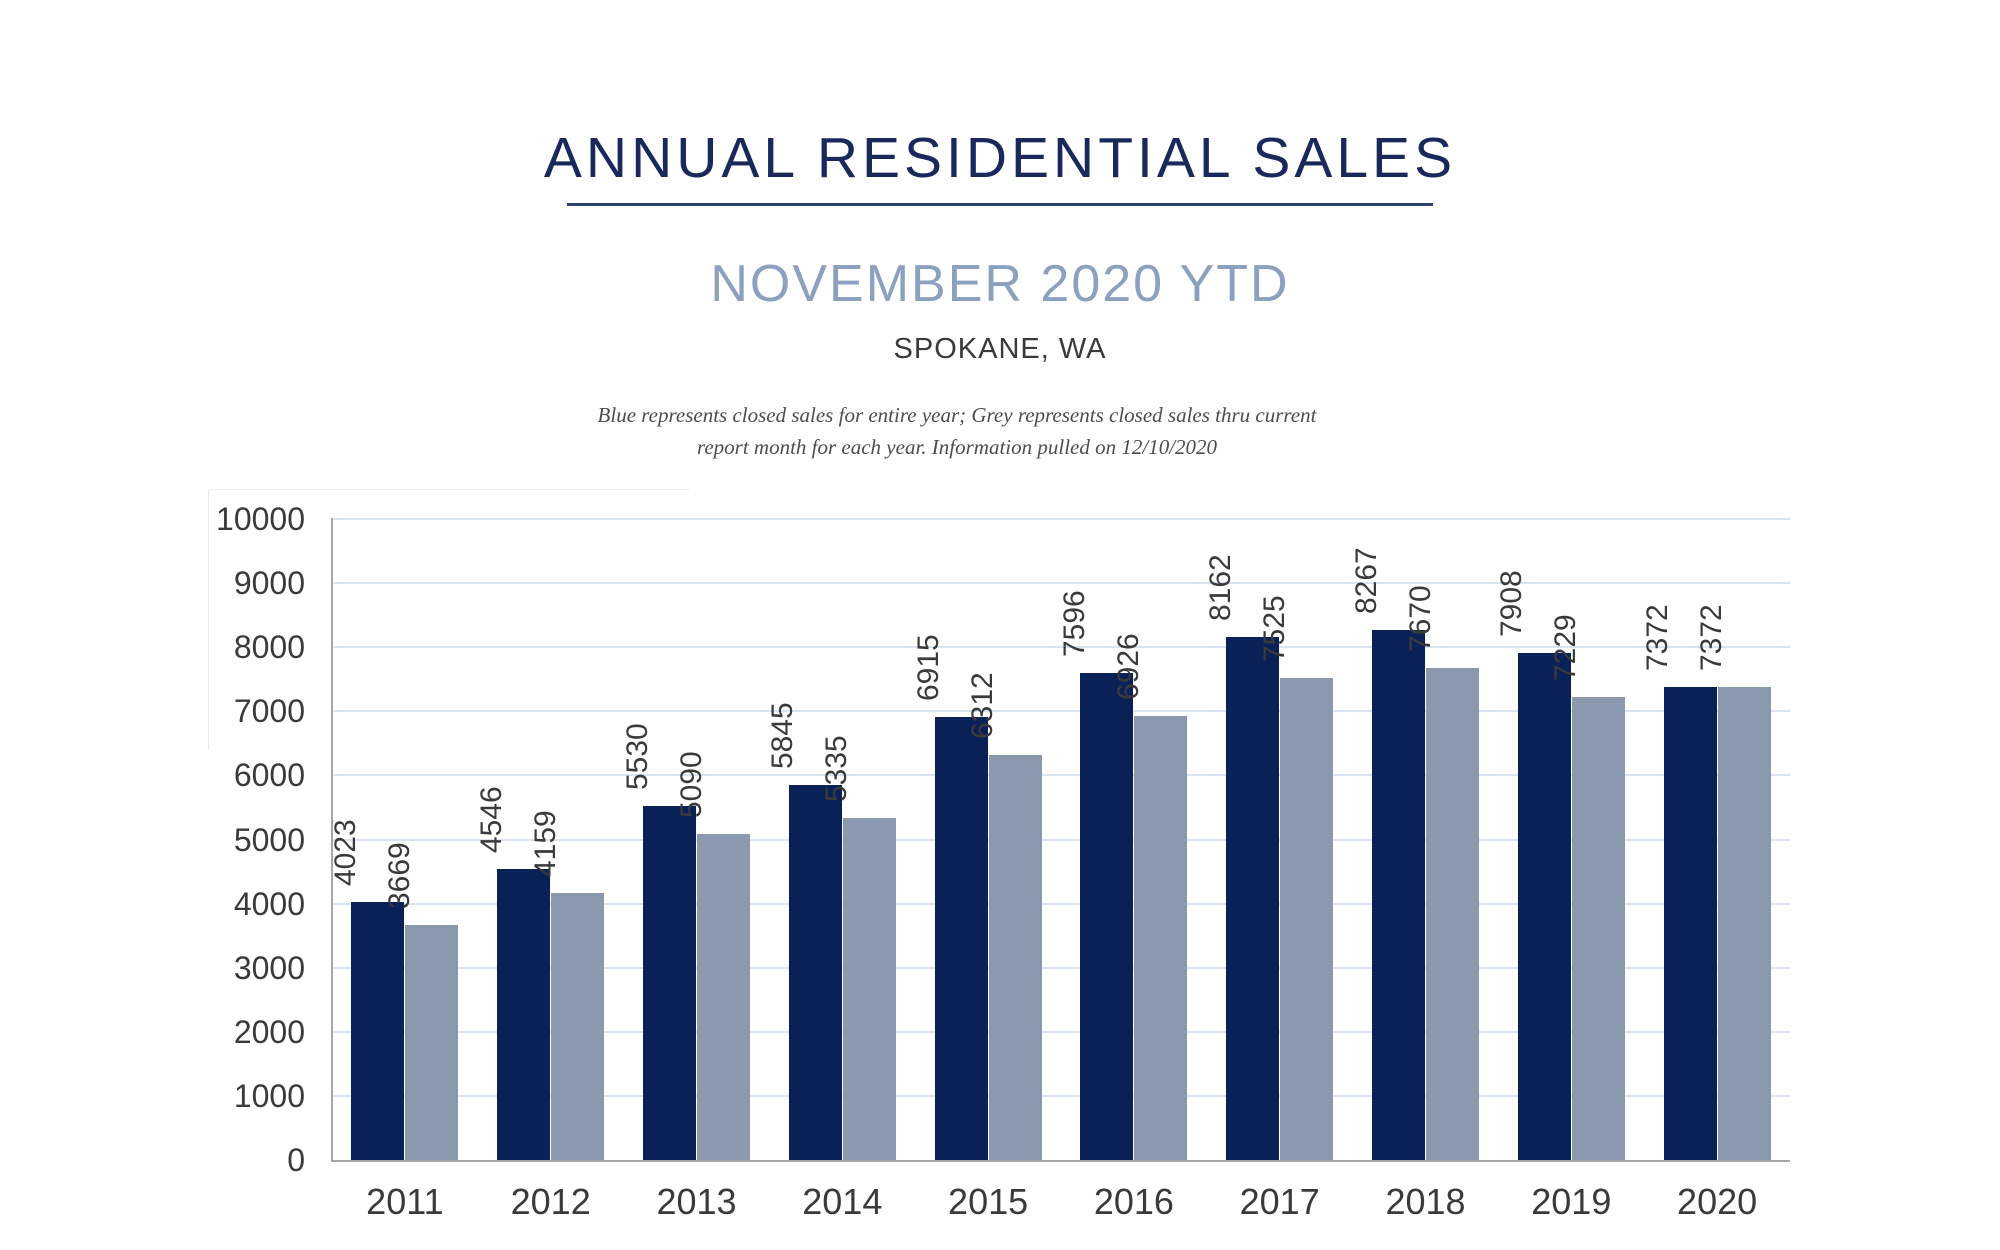 This screenshot has height=1250, width=2000. Describe the element at coordinates (691, 784) in the screenshot. I see `bar-value-label: 5090` at that location.